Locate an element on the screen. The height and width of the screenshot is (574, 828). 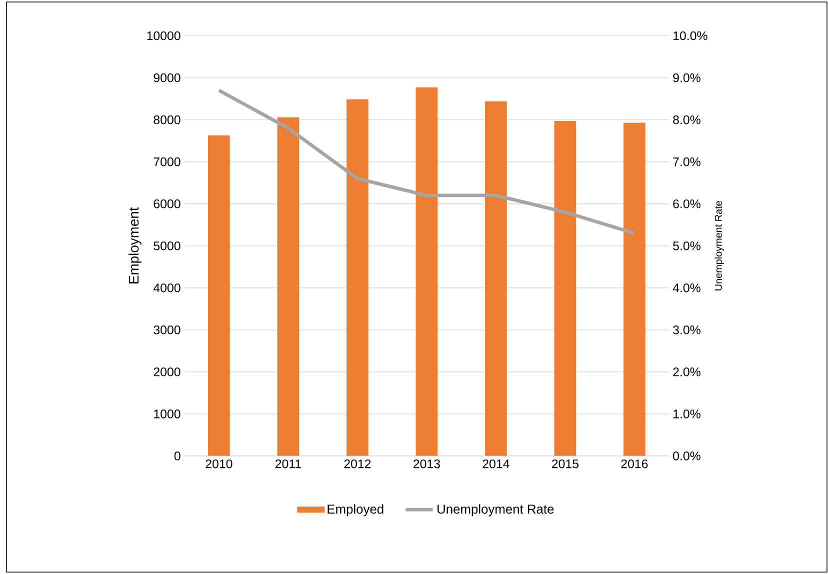
y-tick-label: 1000 is located at coordinates (167, 413).